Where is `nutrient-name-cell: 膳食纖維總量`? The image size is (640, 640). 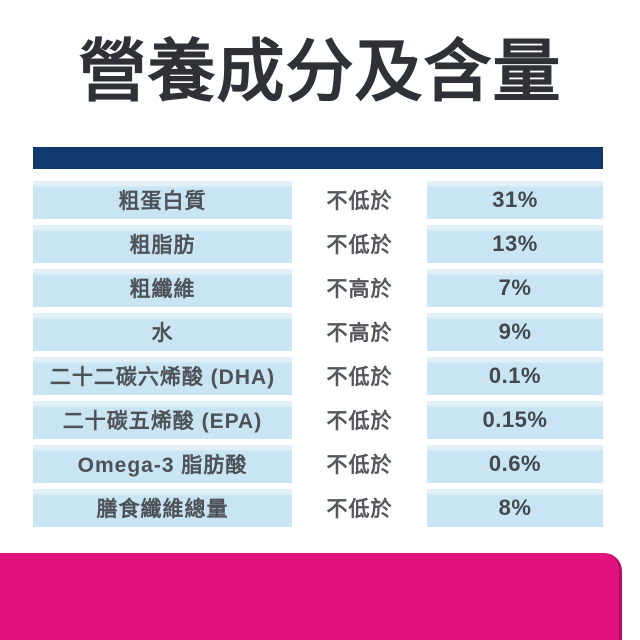
nutrient-name-cell: 膳食纖維總量 is located at coordinates (162, 508).